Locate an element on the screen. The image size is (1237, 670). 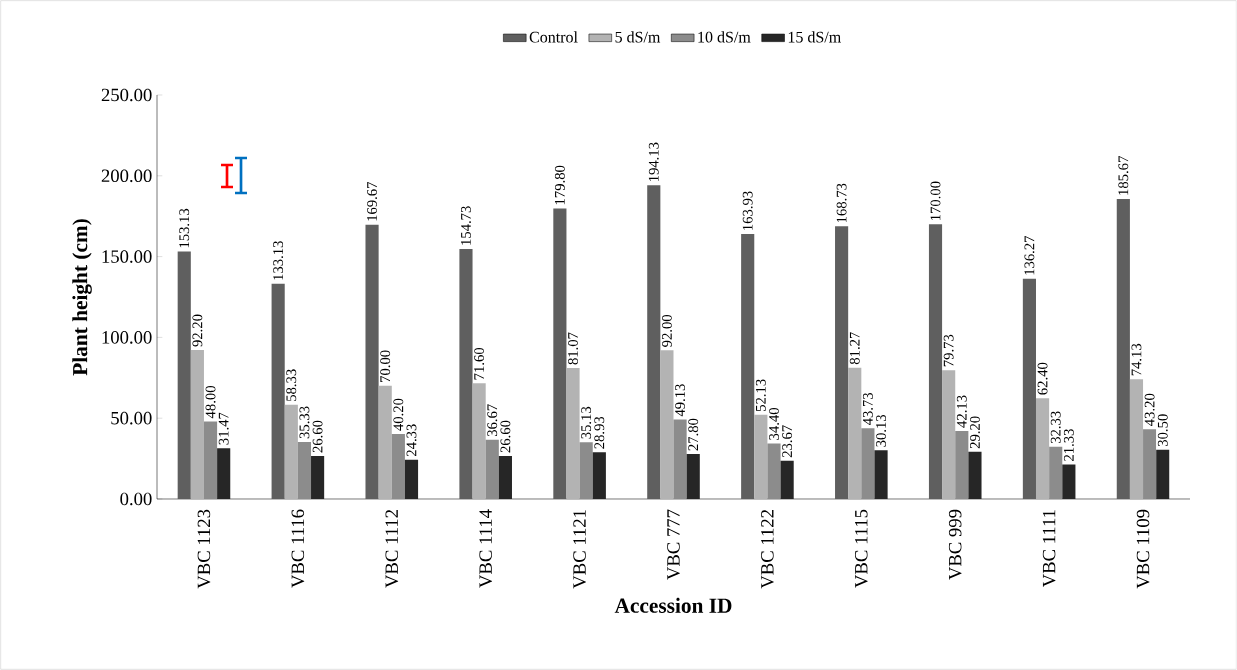
data-label: 40.20 is located at coordinates (398, 414).